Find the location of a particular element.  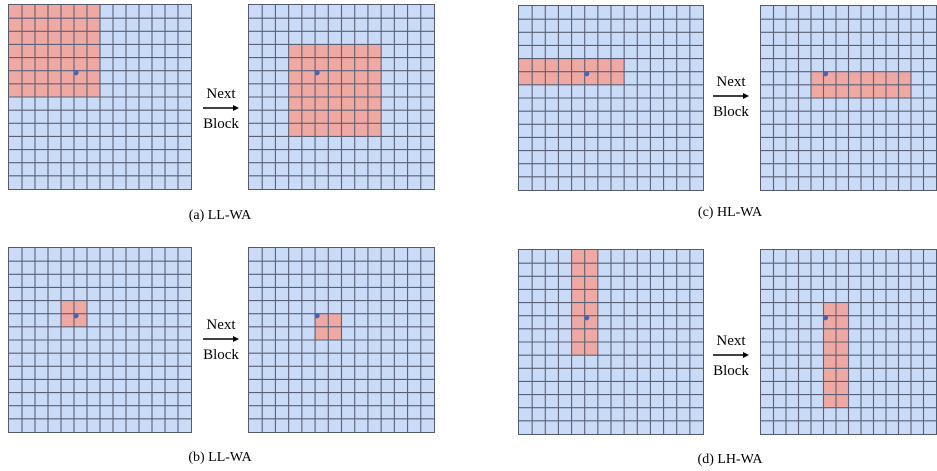

grid-a-after is located at coordinates (341, 97).